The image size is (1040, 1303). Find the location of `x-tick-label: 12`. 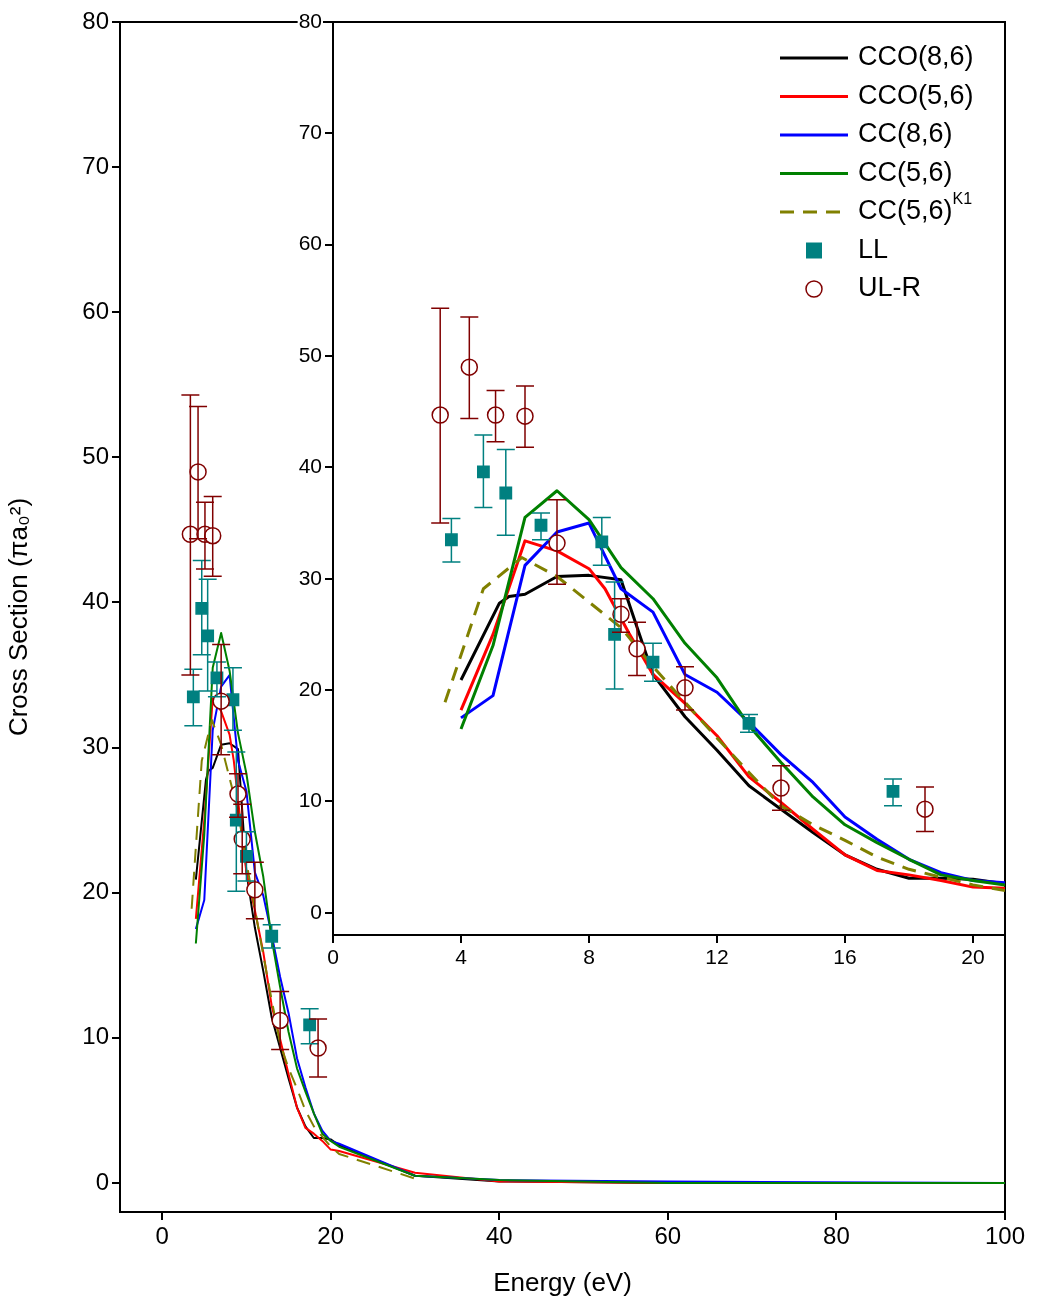

x-tick-label: 12 is located at coordinates (717, 957).